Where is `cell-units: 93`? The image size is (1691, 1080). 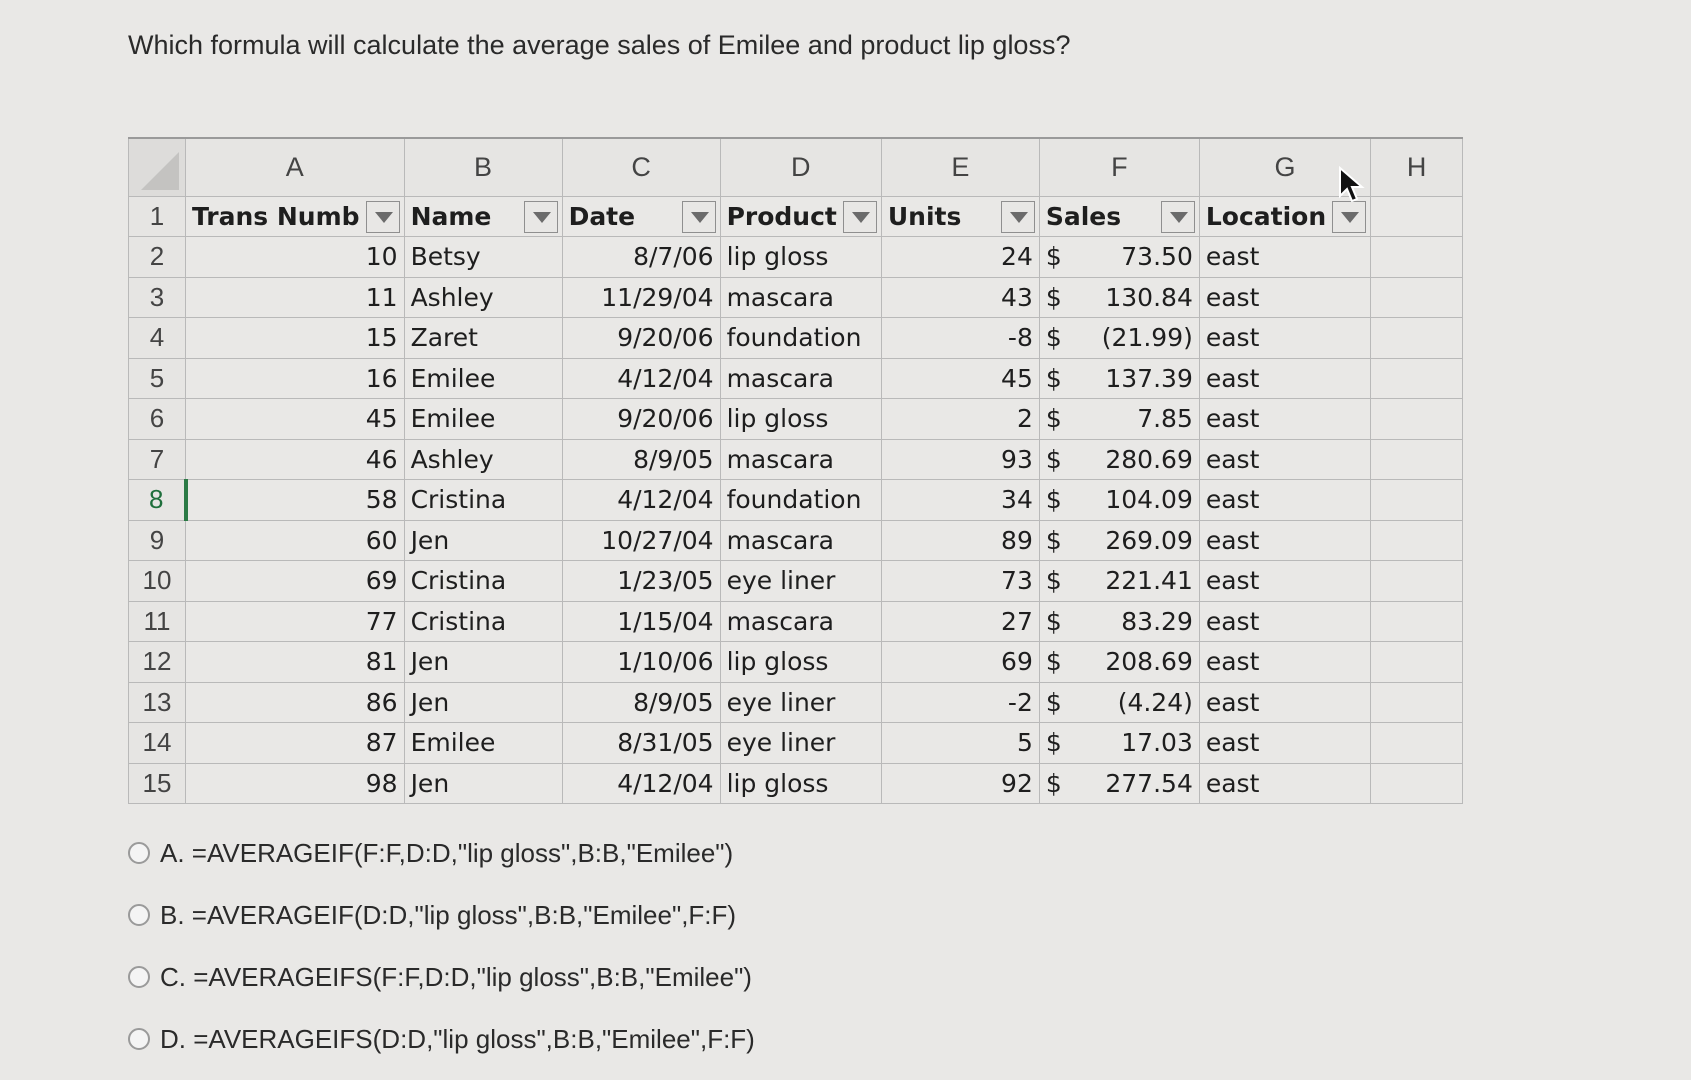
cell-units: 93 is located at coordinates (960, 459).